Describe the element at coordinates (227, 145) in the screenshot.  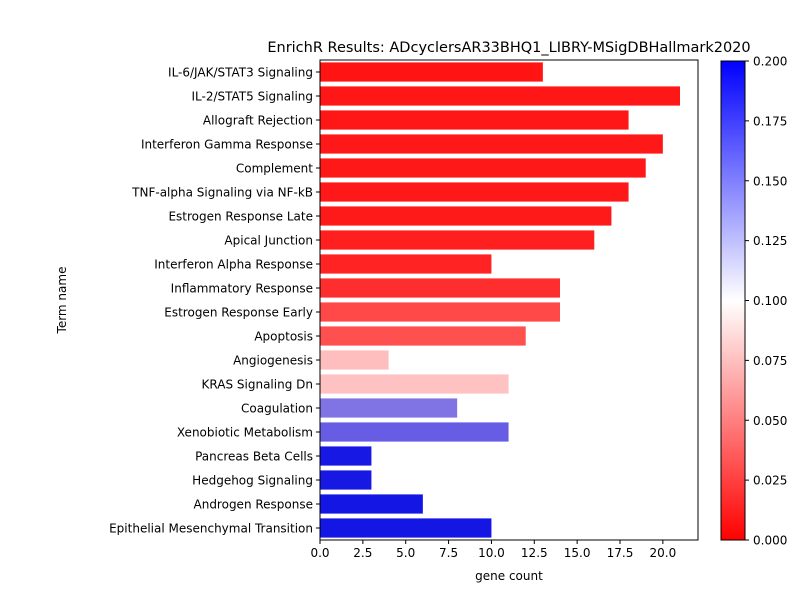
I see `y-tick-label: Interferon Gamma Response` at that location.